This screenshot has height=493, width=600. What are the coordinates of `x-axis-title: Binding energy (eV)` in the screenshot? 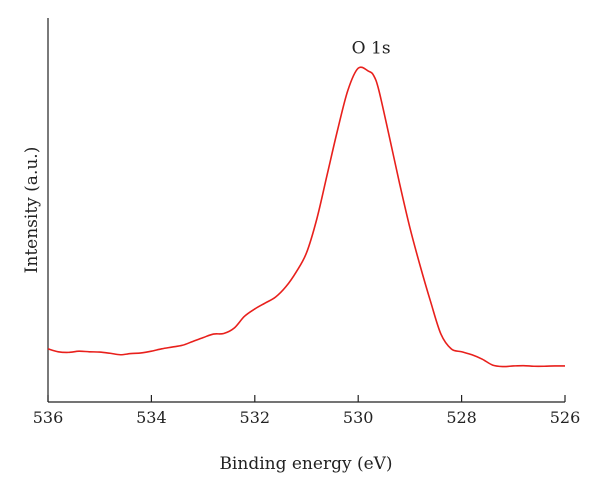 It's located at (305, 464).